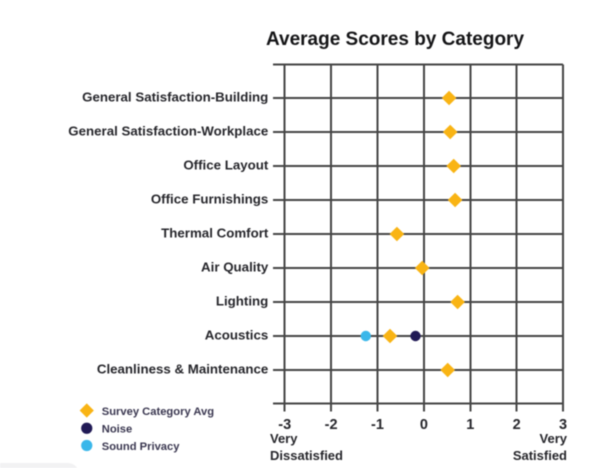 The image size is (608, 468). What do you see at coordinates (242, 300) in the screenshot?
I see `svg-text: Lighting` at bounding box center [242, 300].